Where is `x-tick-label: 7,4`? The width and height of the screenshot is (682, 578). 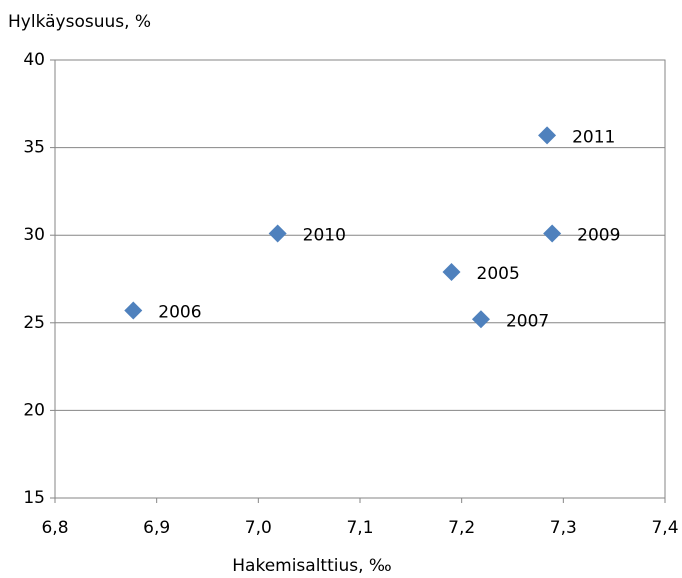
x-tick-label: 7,4 is located at coordinates (664, 528).